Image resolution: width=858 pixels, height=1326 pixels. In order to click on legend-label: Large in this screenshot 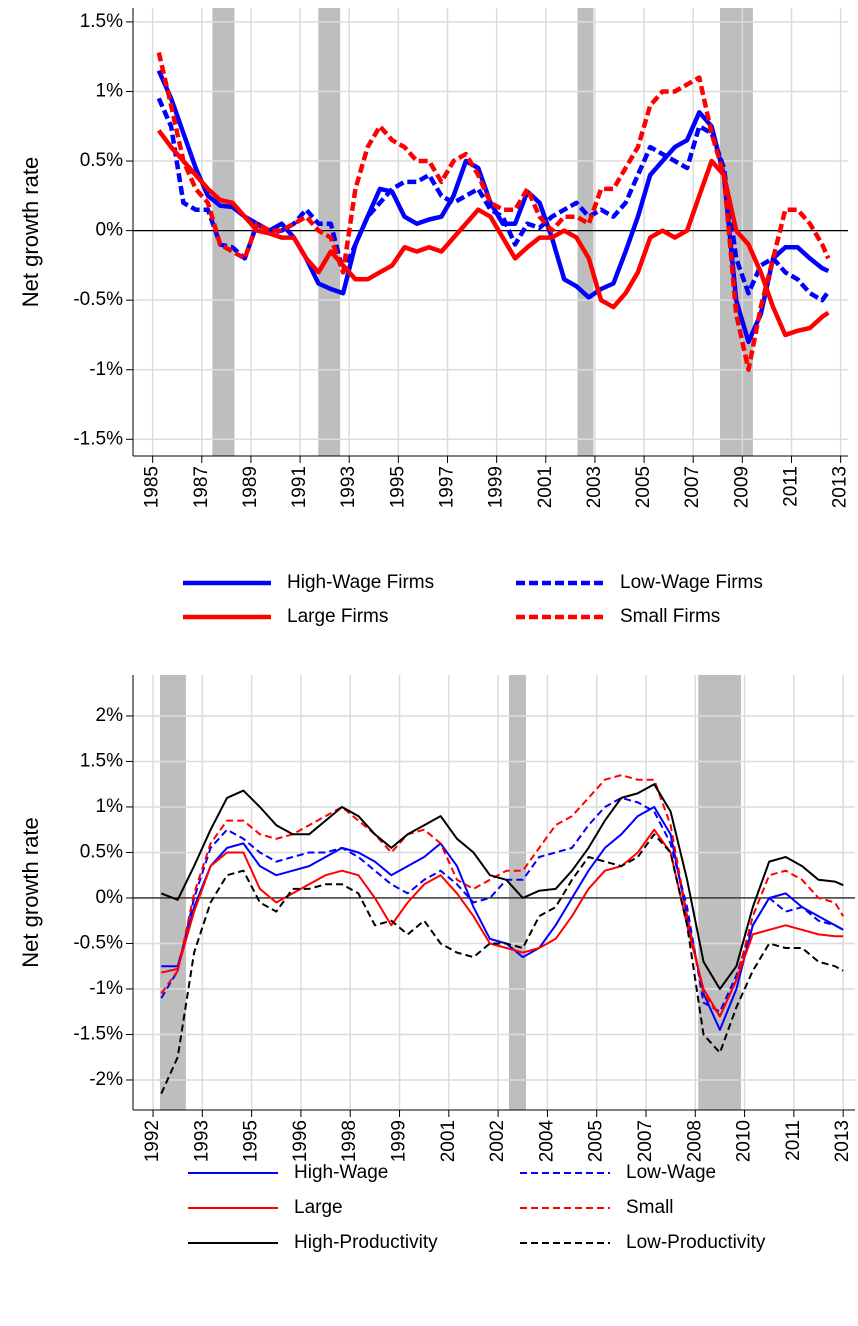, I will do `click(318, 1207)`.